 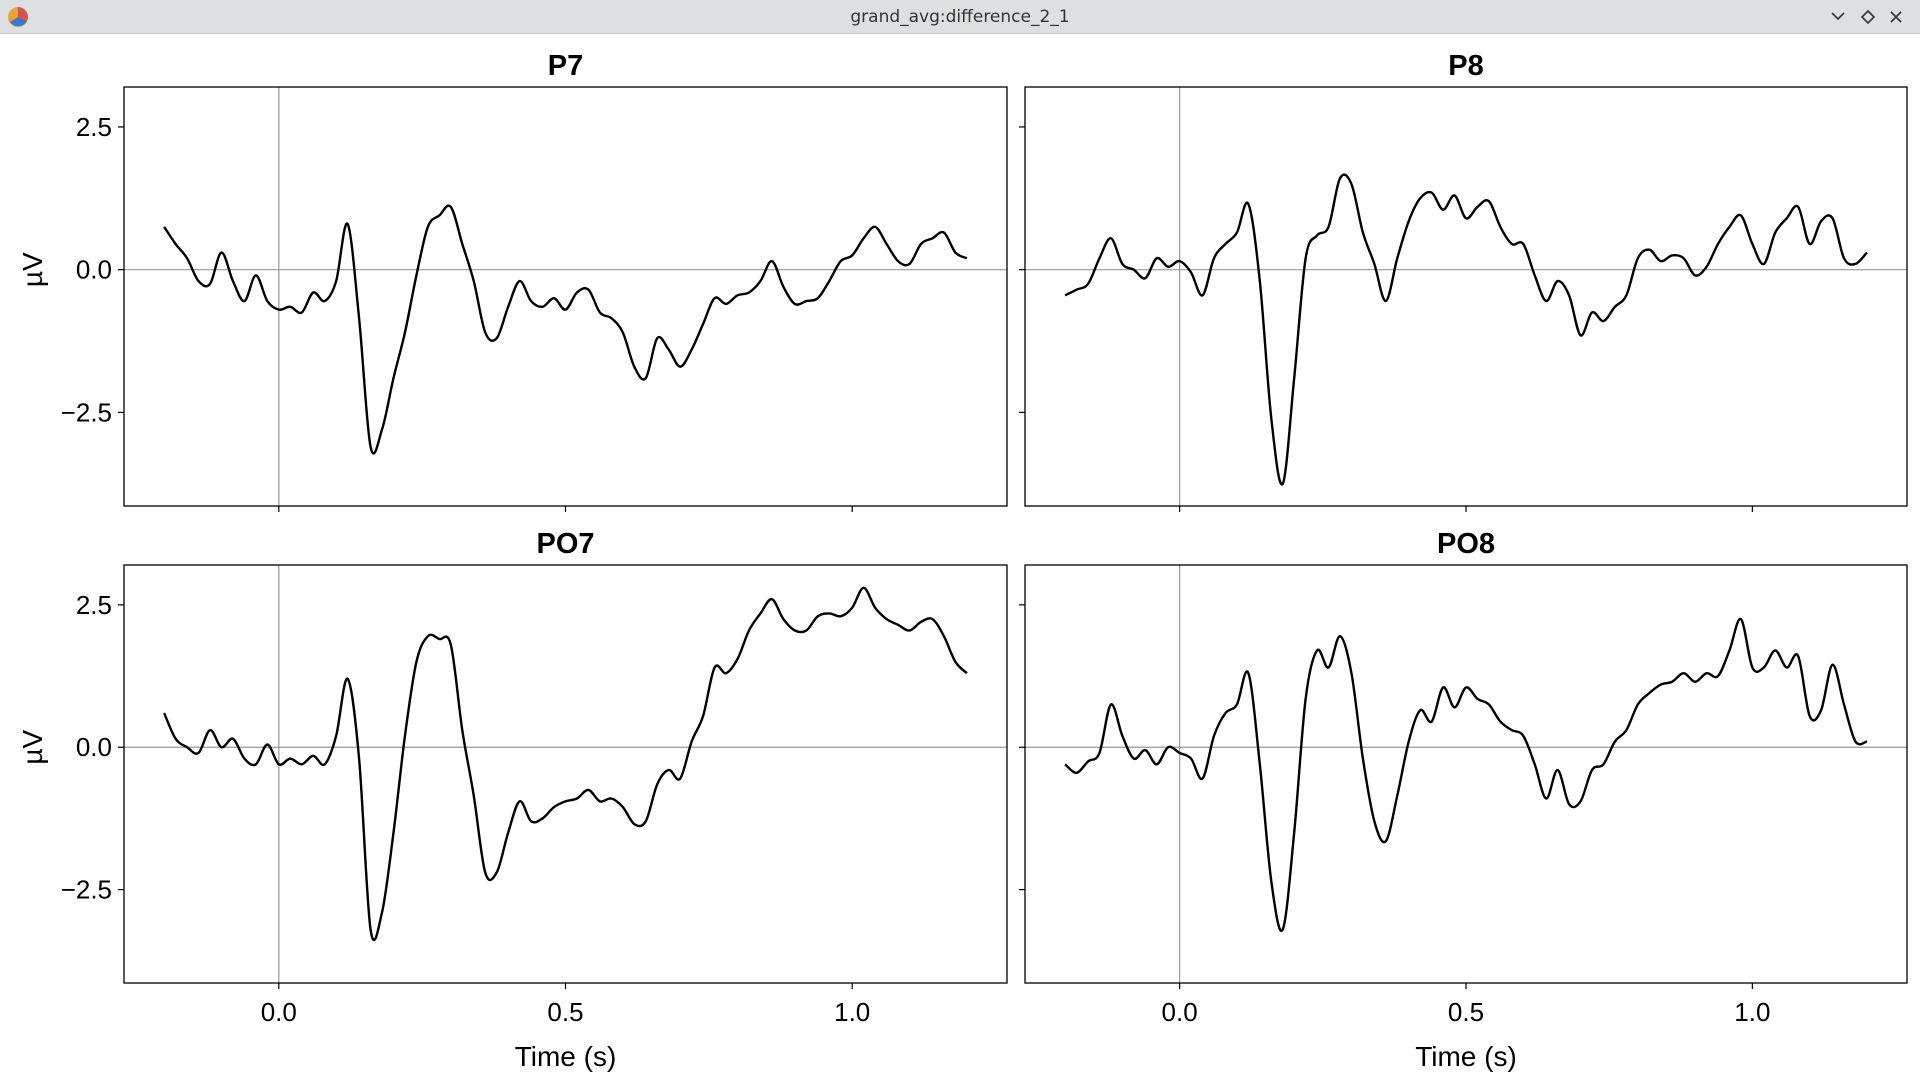 What do you see at coordinates (1838, 16) in the screenshot?
I see `minimize-button` at bounding box center [1838, 16].